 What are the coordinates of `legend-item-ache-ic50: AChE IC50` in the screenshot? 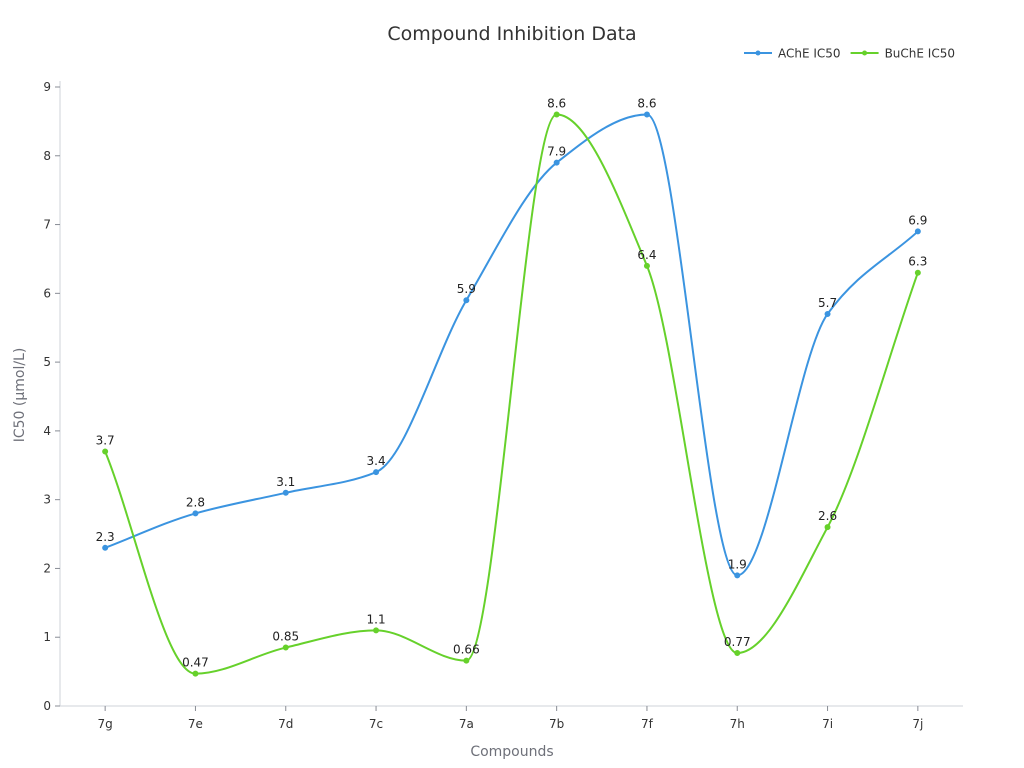 It's located at (792, 54).